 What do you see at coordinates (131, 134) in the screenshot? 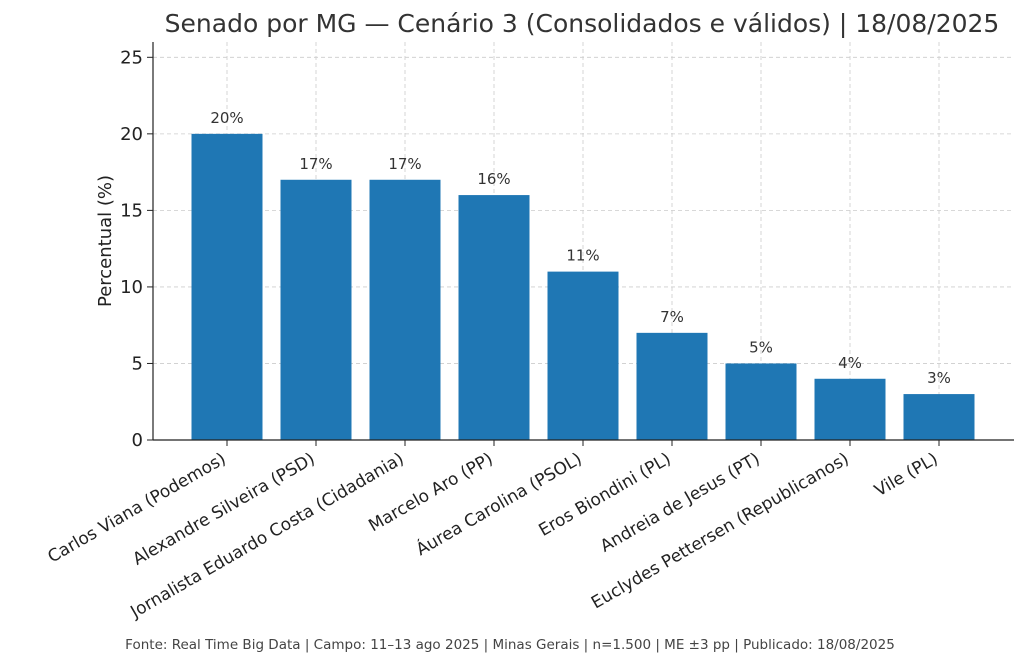
I see `y-tick-label: 20` at bounding box center [131, 134].